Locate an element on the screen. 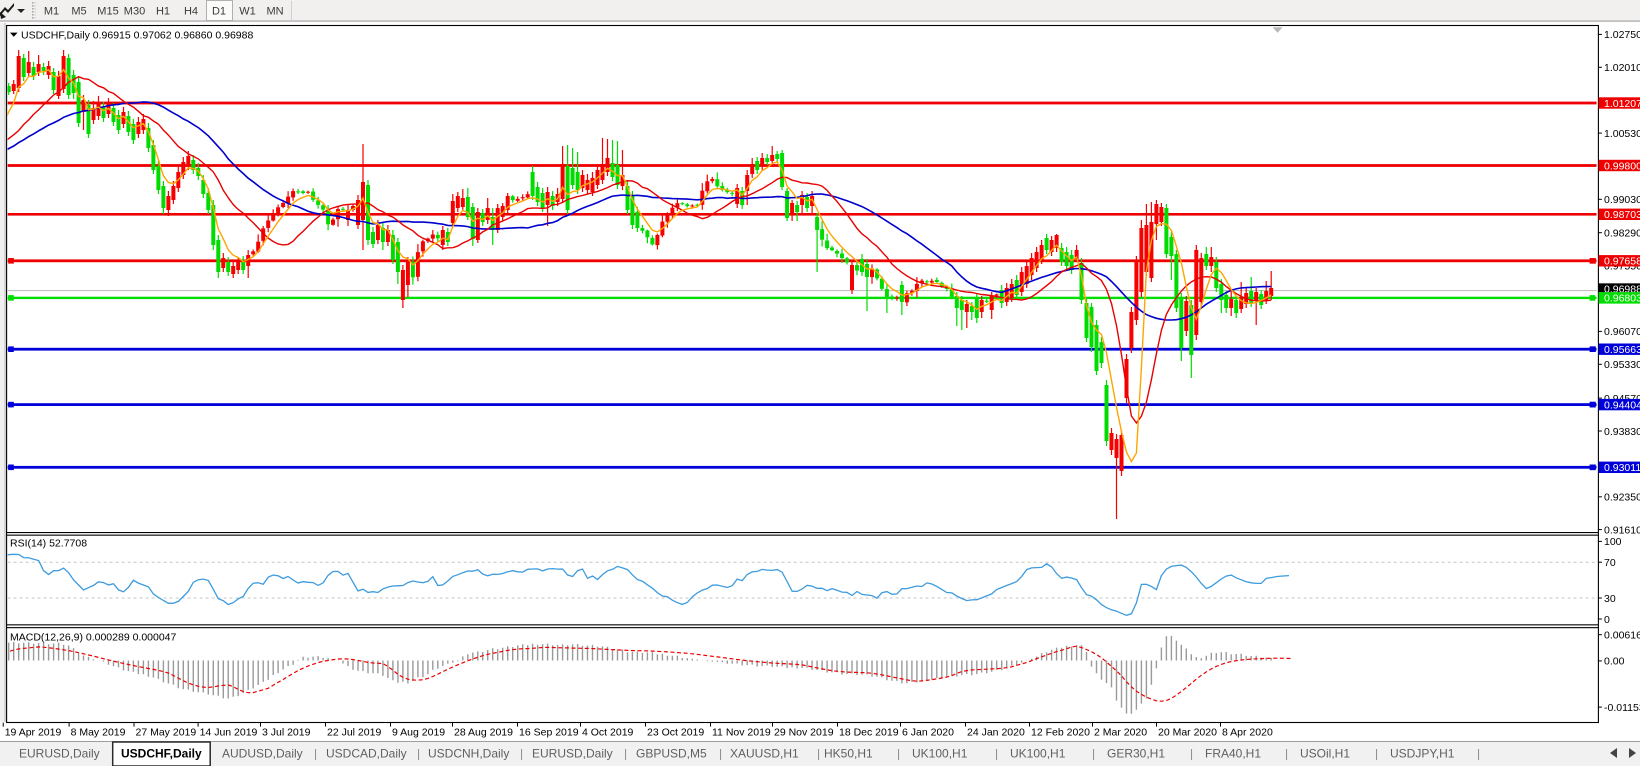 This screenshot has width=1640, height=766. svg-text: 19 Apr 2019 is located at coordinates (33, 733).